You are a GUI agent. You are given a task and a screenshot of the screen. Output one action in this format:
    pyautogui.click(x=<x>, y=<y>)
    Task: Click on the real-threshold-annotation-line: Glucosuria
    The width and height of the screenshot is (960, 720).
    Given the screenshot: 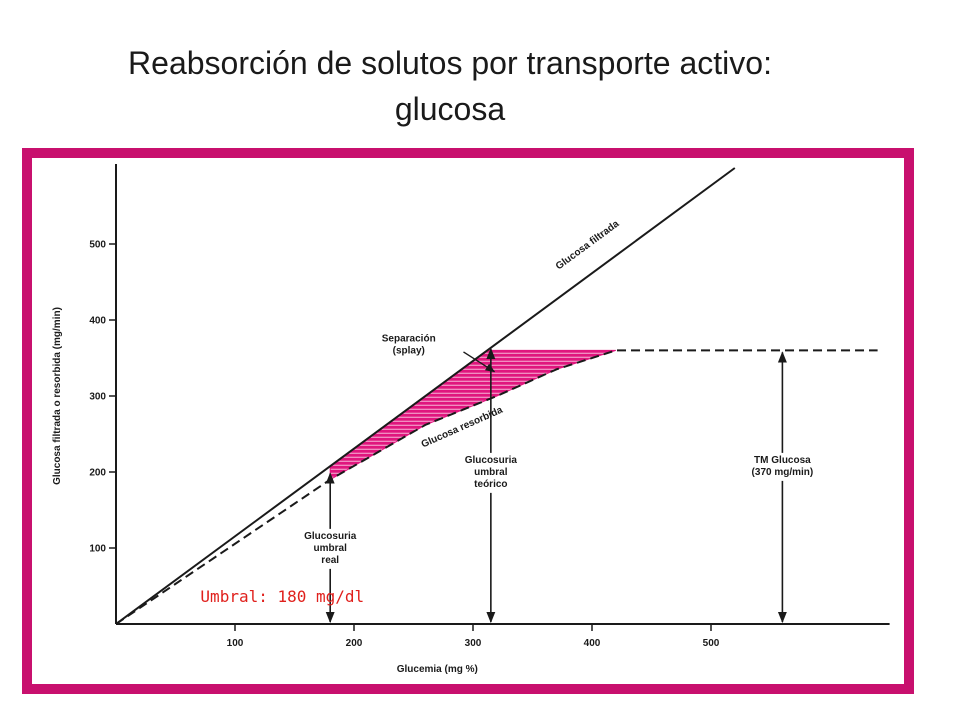 What is the action you would take?
    pyautogui.click(x=330, y=536)
    